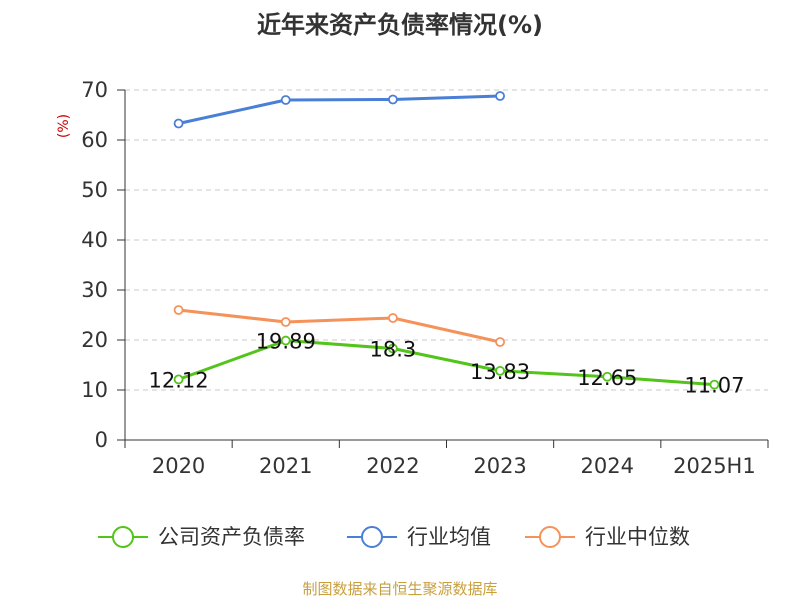  I want to click on y-tick-label: 70, so click(94, 90).